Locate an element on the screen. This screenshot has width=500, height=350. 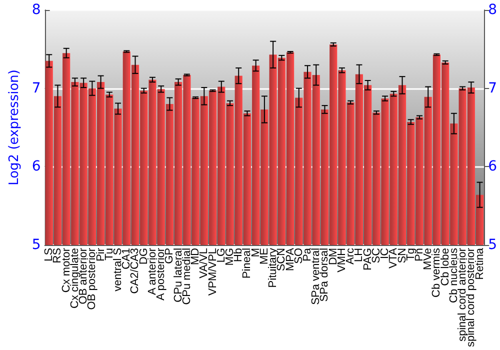
y-tick-label: 8 is located at coordinates (36, 10).